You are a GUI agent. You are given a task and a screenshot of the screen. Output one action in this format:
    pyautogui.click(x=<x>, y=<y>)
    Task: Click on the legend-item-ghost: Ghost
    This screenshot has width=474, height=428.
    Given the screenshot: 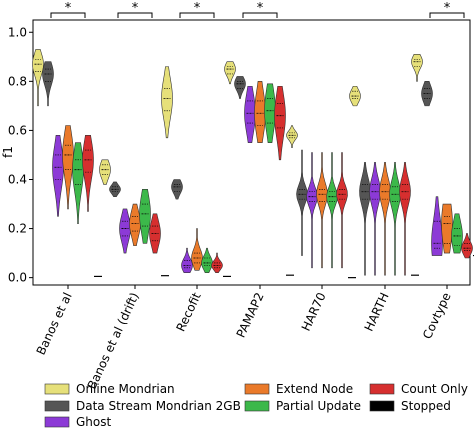 What is the action you would take?
    pyautogui.click(x=77, y=421)
    